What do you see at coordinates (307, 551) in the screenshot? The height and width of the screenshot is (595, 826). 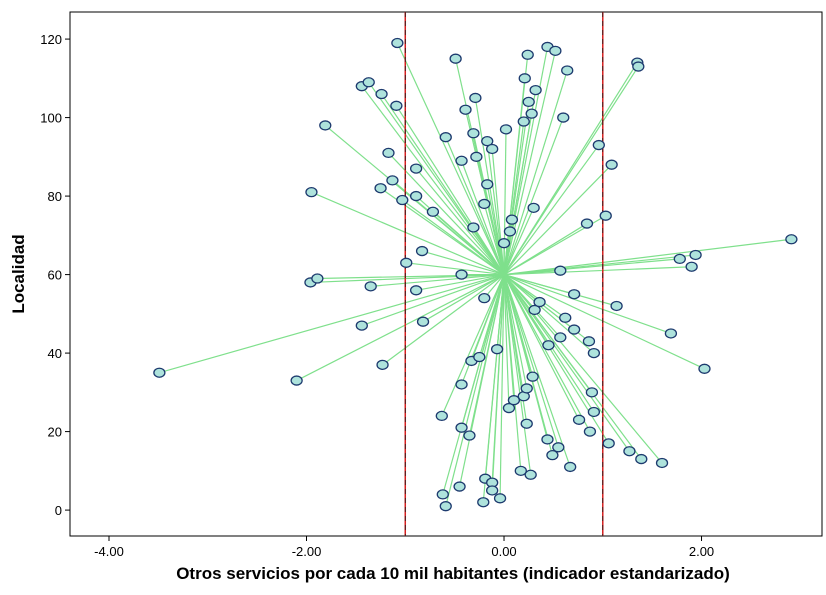 I see `x-tick-label: -2.00` at bounding box center [307, 551].